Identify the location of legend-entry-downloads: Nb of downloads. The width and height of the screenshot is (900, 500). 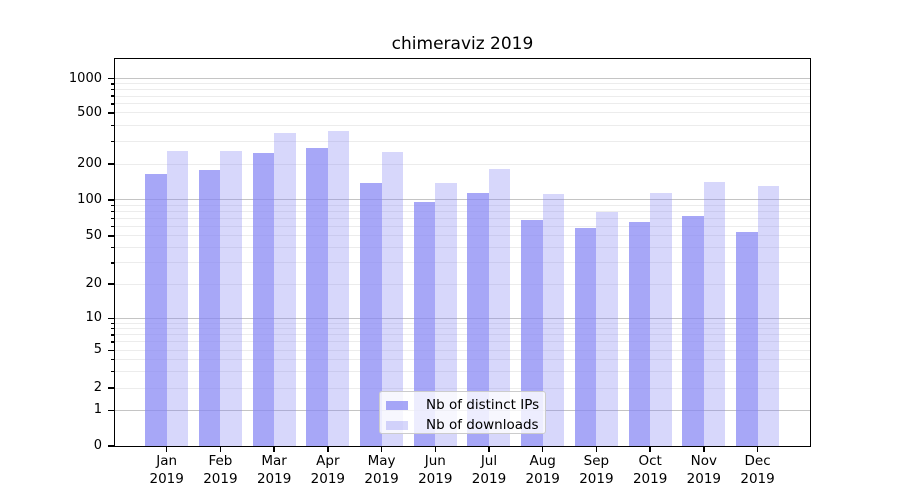
(465, 425).